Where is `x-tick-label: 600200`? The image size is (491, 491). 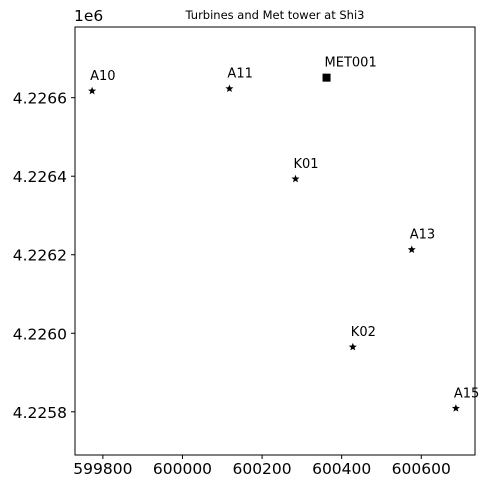 x-tick-label: 600200 is located at coordinates (261, 469).